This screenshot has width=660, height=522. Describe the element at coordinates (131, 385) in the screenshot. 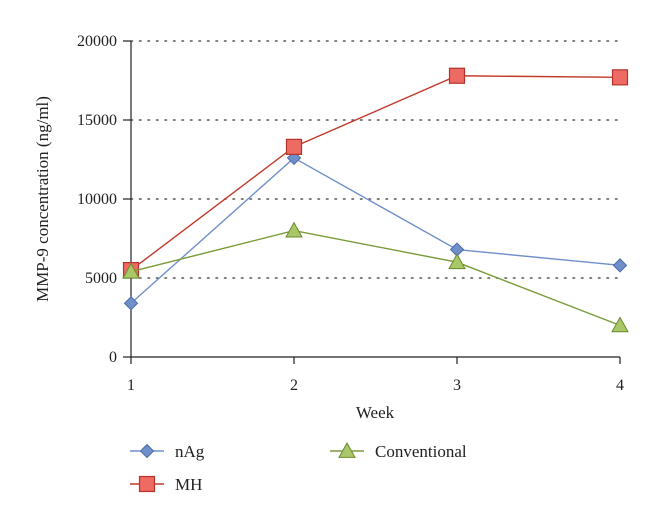

I see `x-tick-label: 1` at that location.